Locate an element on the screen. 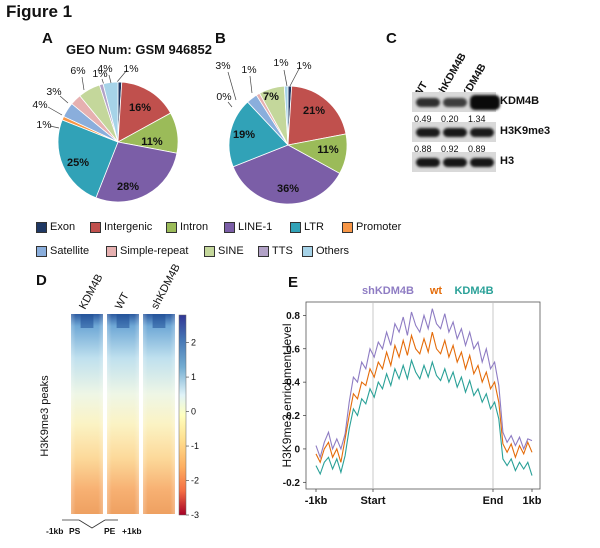 This screenshot has height=548, width=600. series-line-kdm4b is located at coordinates (424, 417).